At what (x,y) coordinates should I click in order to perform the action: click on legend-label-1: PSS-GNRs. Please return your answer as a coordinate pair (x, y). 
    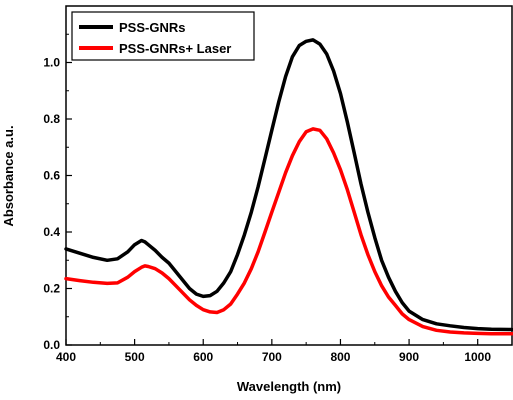
    Looking at the image, I should click on (152, 27).